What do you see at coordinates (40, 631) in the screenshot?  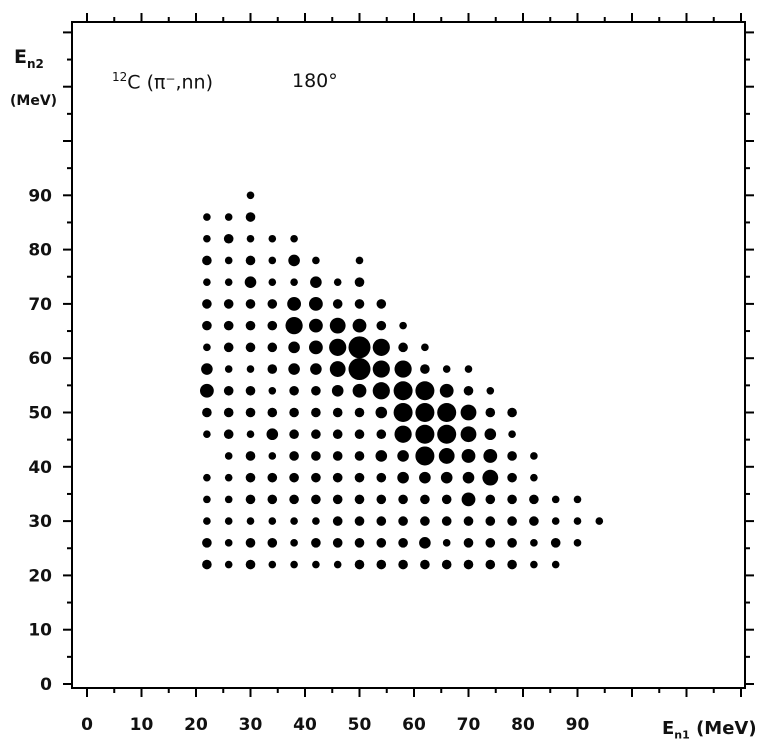 I see `y-tick-label: 10` at bounding box center [40, 631].